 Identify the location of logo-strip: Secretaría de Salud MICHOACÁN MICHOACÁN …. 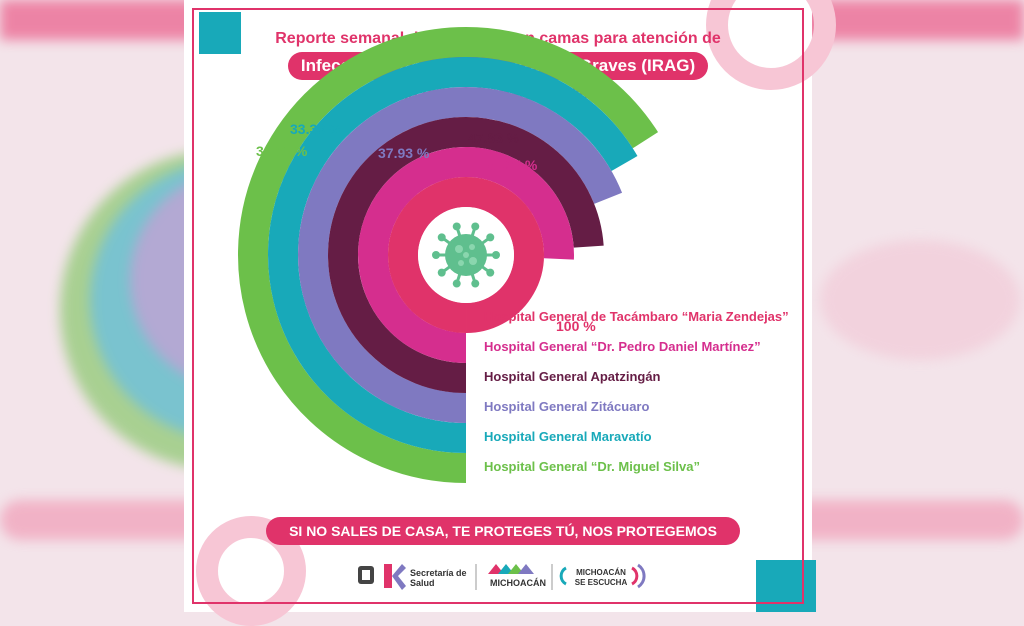
(504, 577).